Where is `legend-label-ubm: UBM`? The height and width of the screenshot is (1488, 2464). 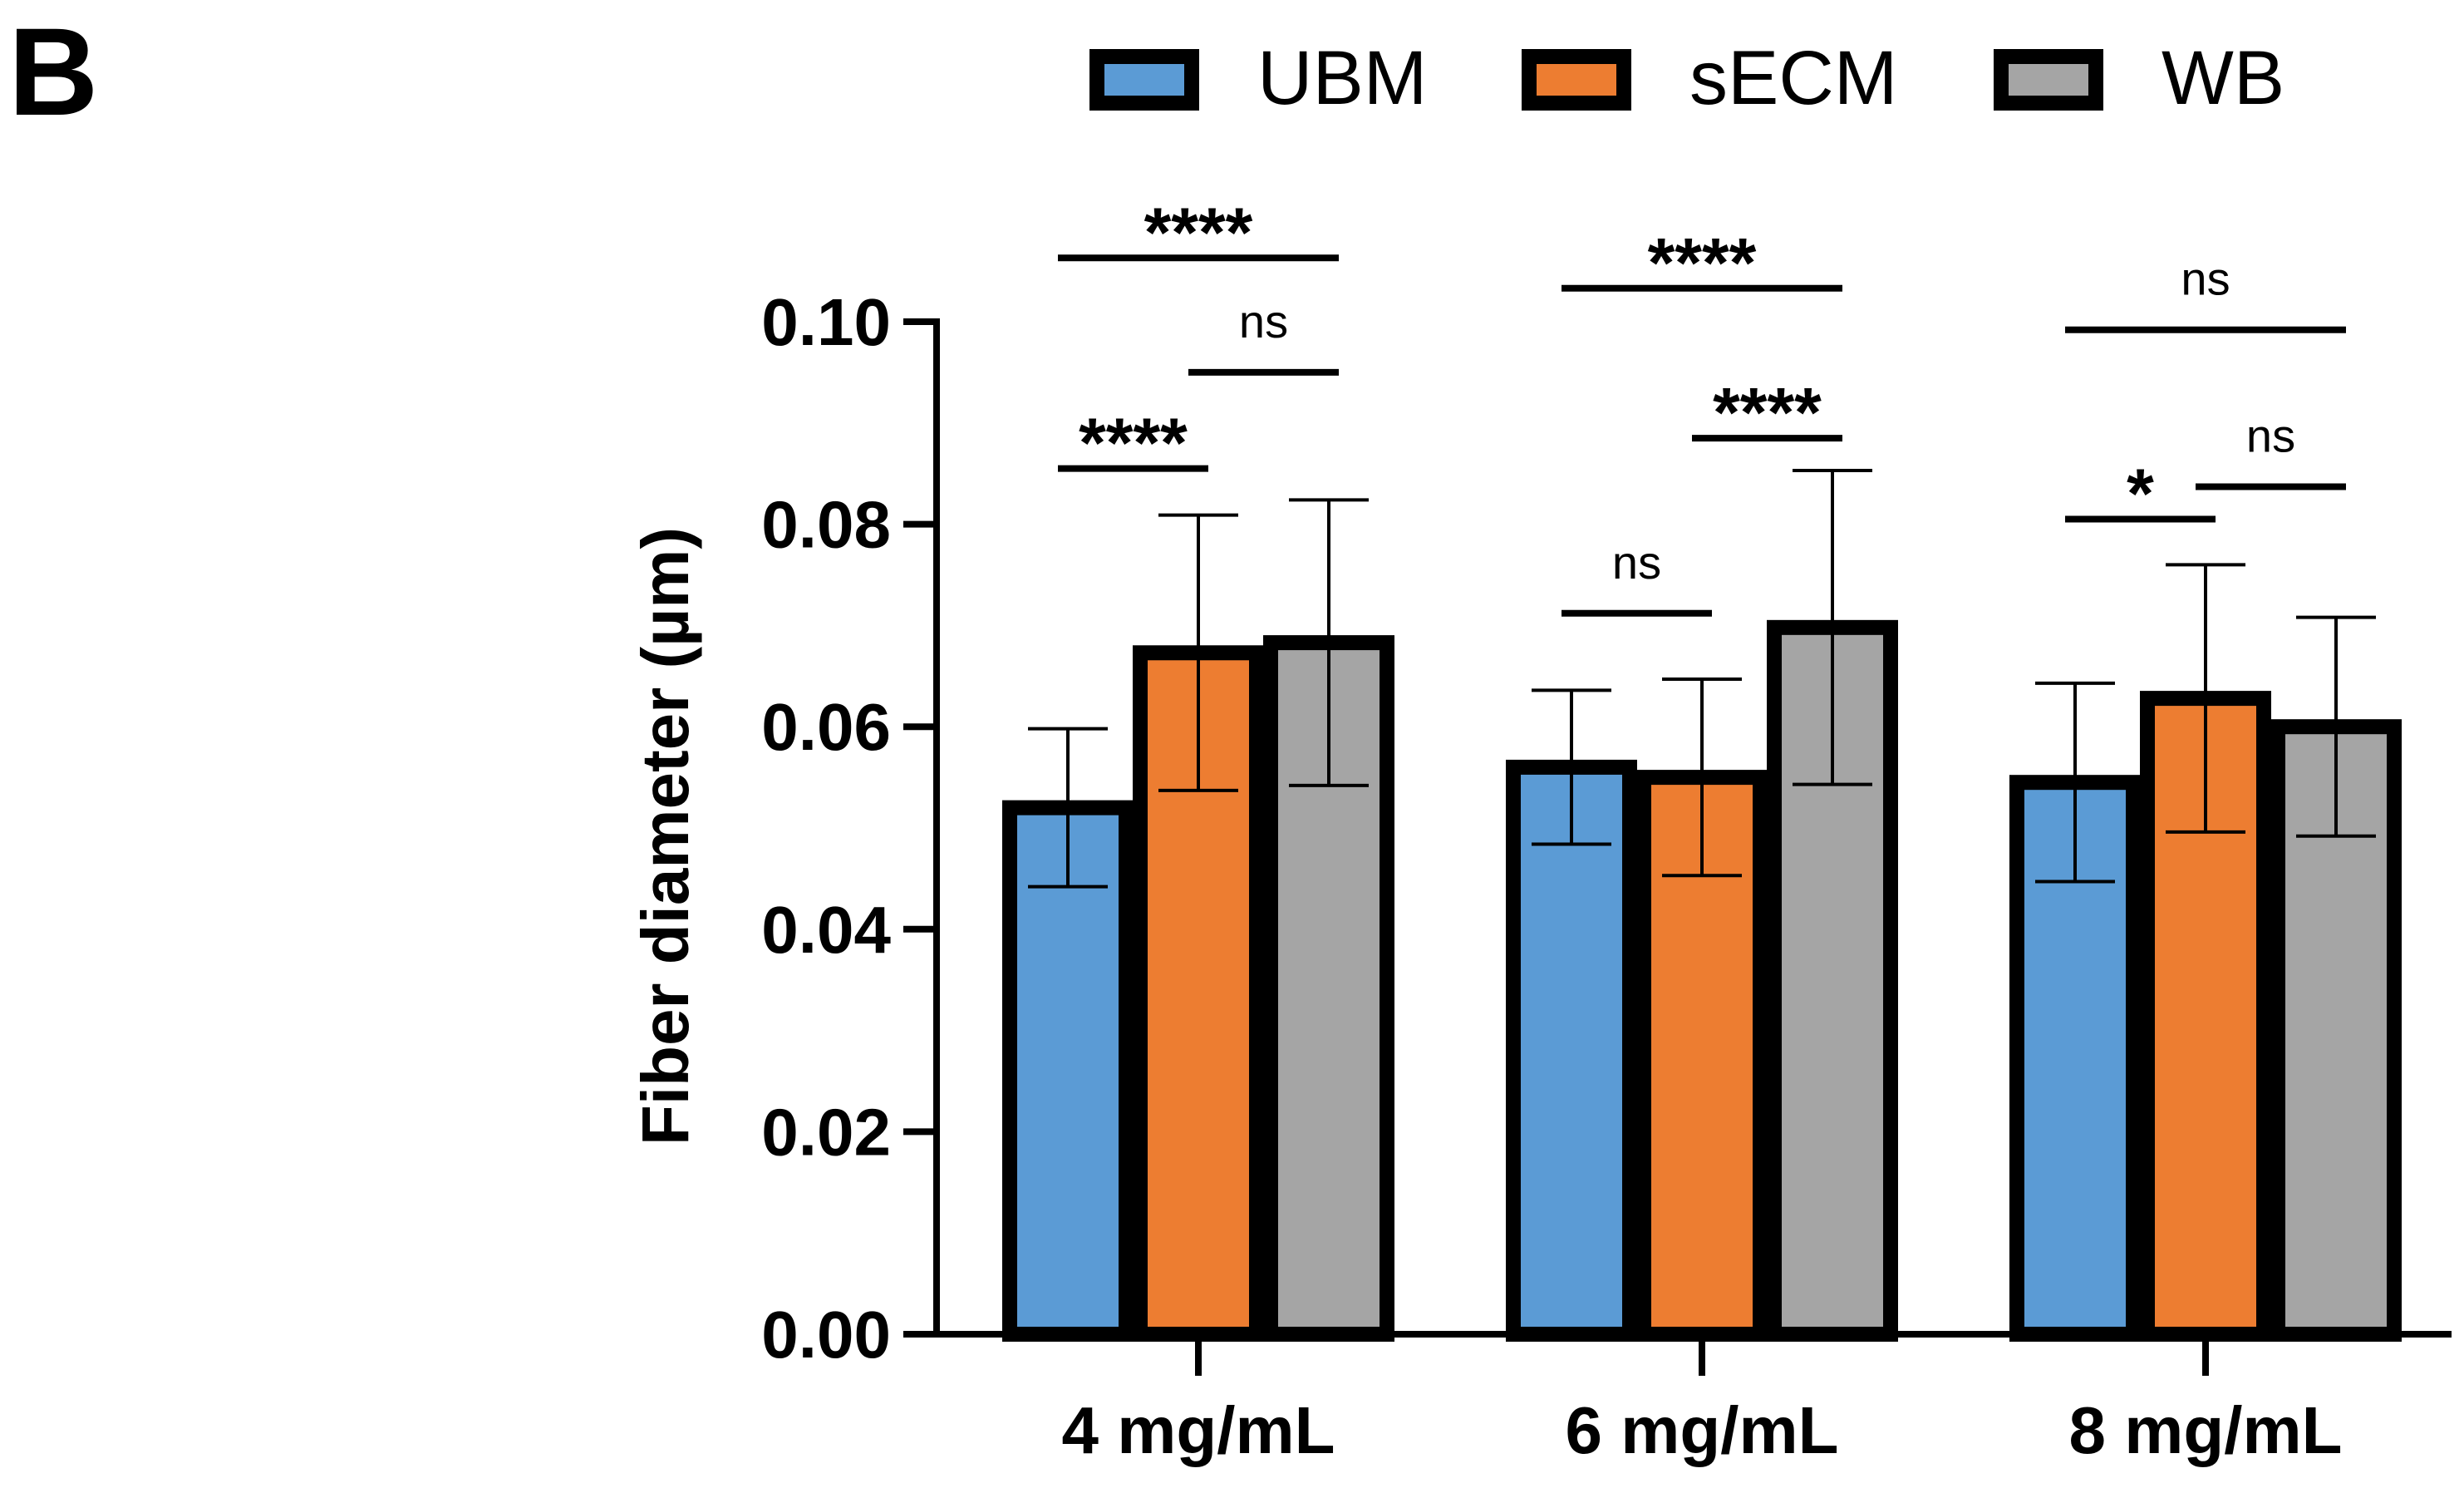
legend-label-ubm: UBM is located at coordinates (1342, 78).